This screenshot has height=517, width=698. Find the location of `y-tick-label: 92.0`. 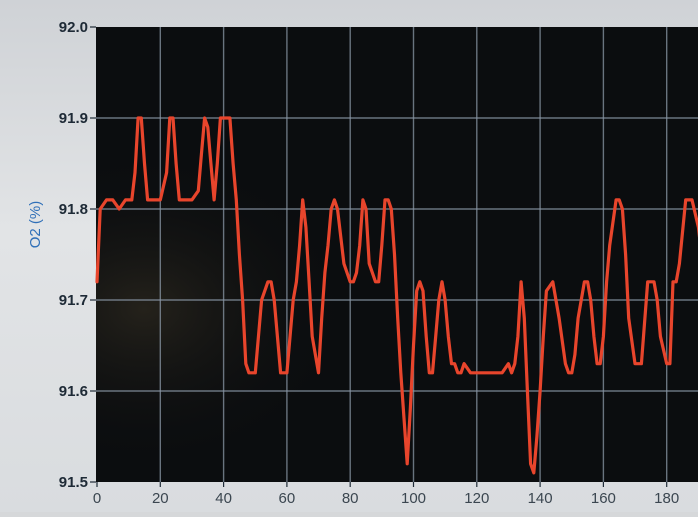

y-tick-label: 92.0 is located at coordinates (73, 27).